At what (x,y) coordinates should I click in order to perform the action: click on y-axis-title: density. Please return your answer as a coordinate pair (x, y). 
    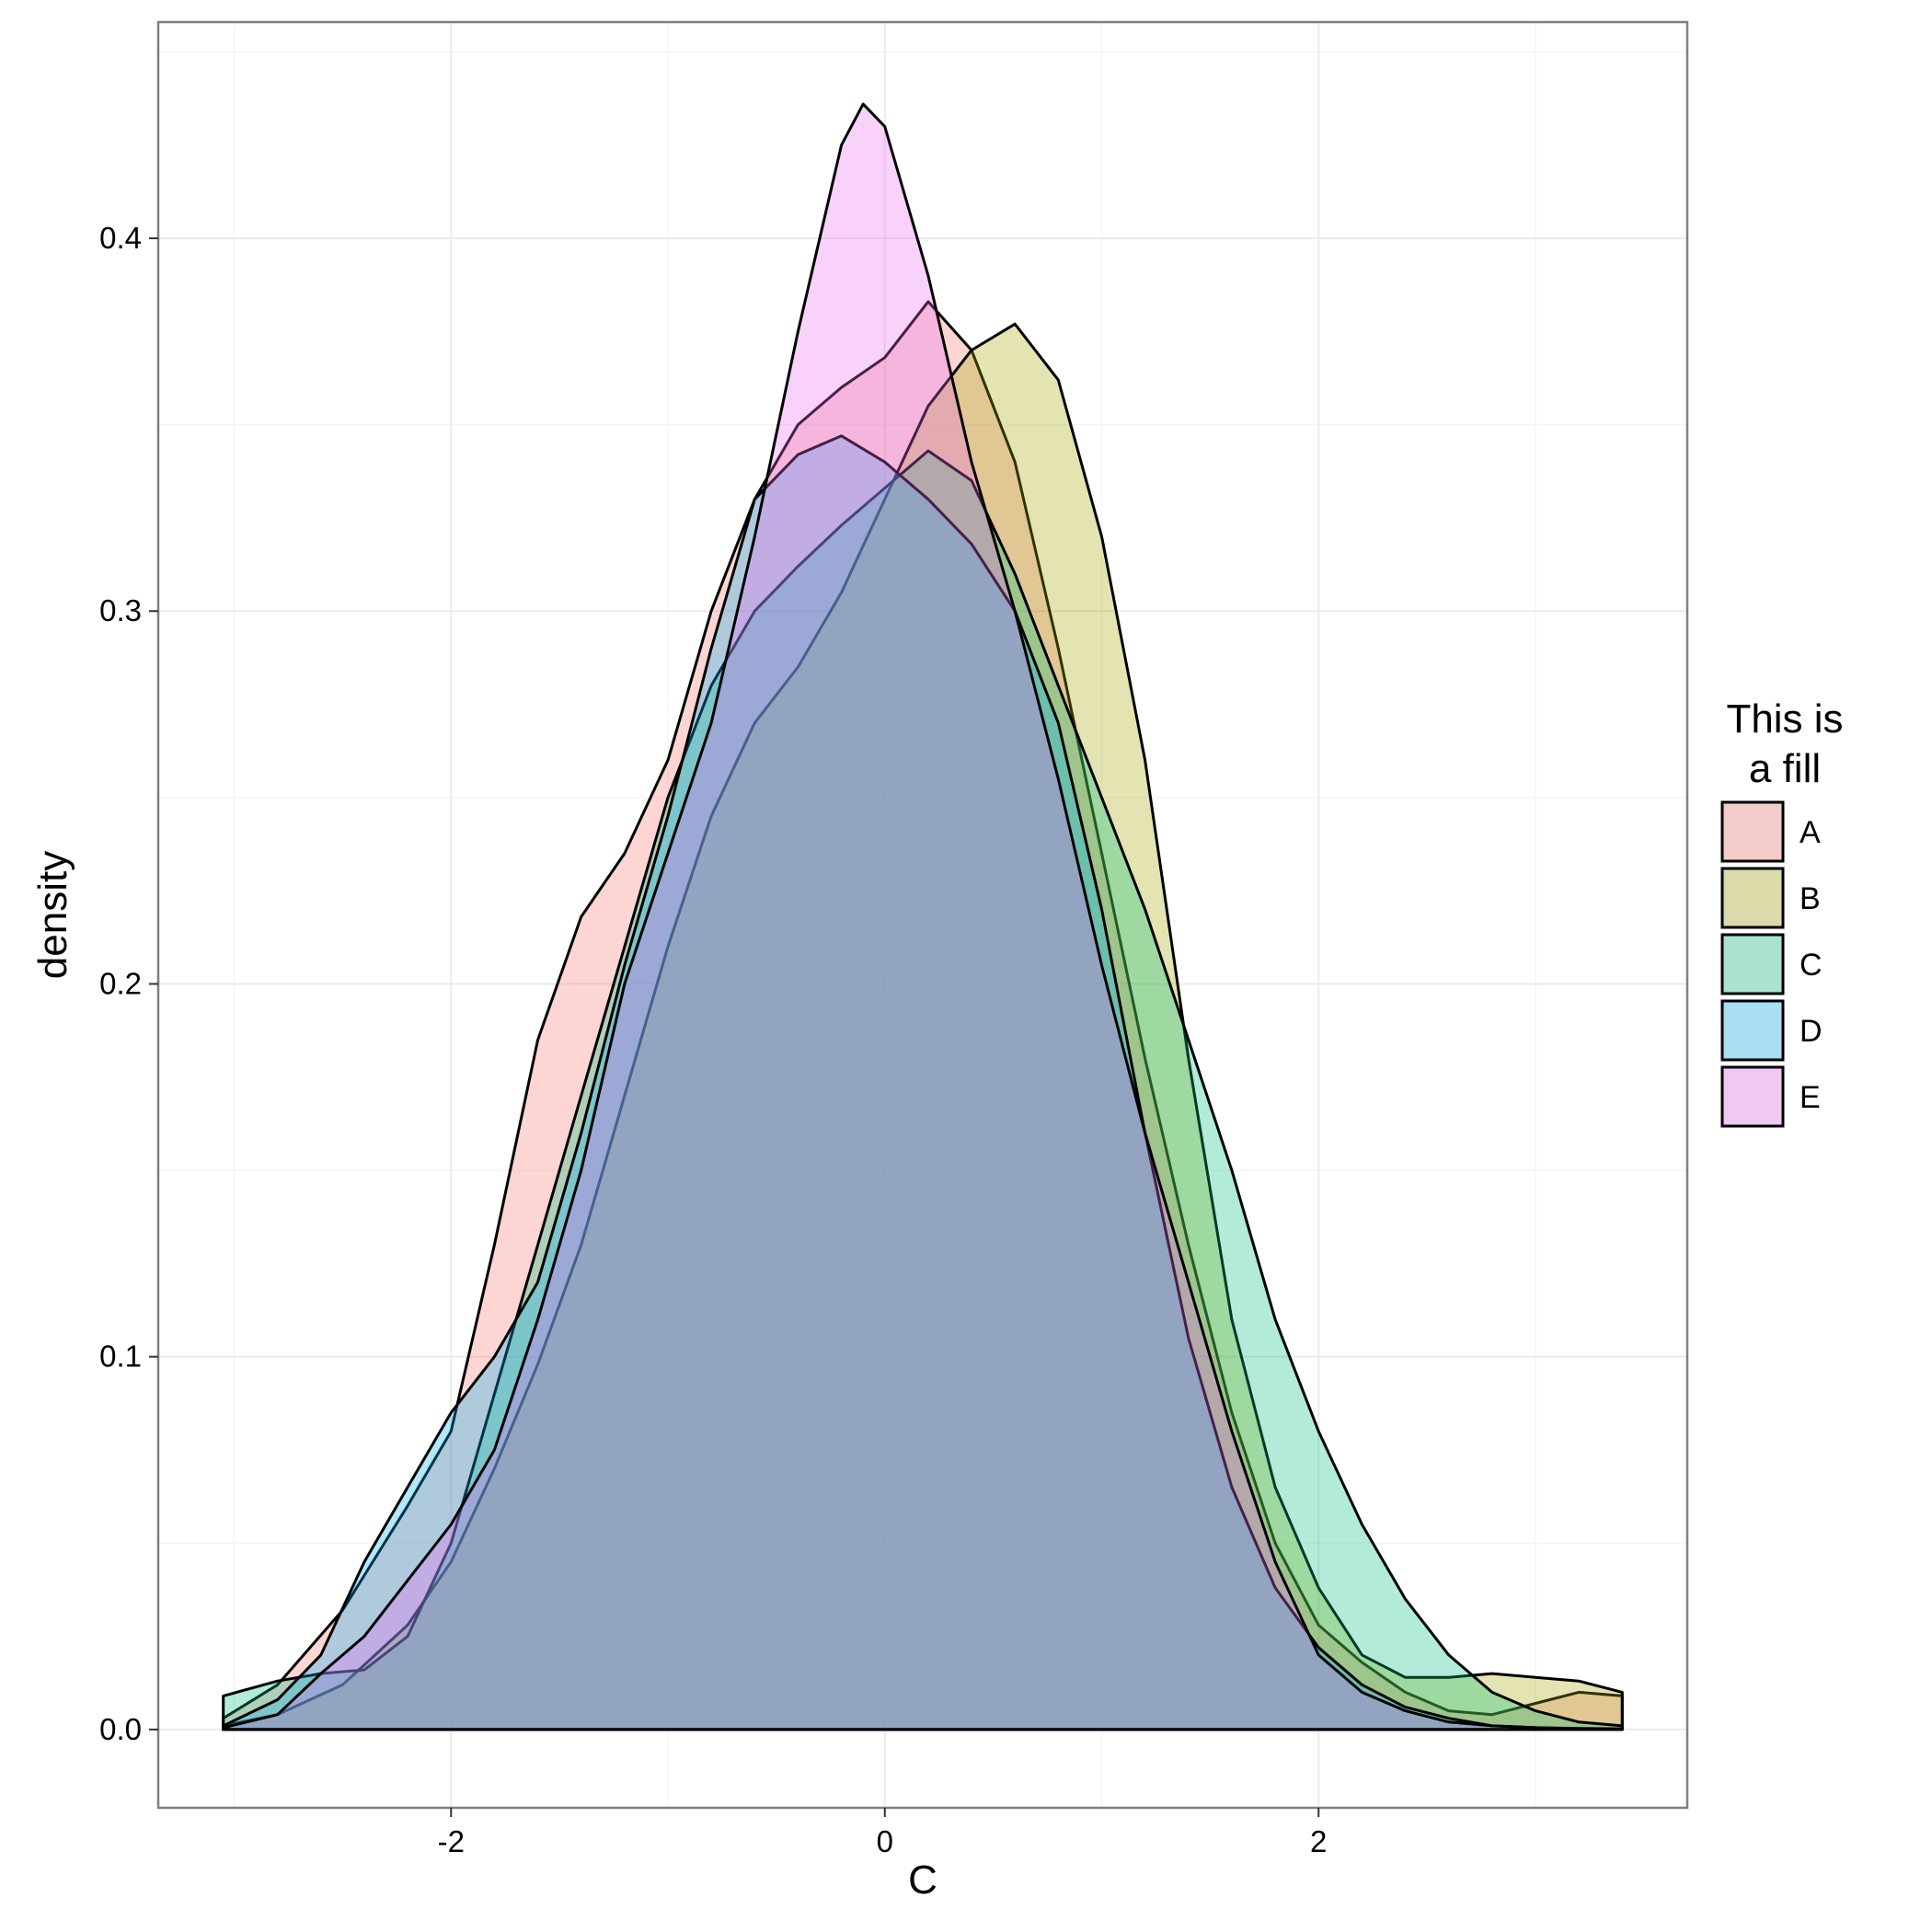
    Looking at the image, I should click on (52, 915).